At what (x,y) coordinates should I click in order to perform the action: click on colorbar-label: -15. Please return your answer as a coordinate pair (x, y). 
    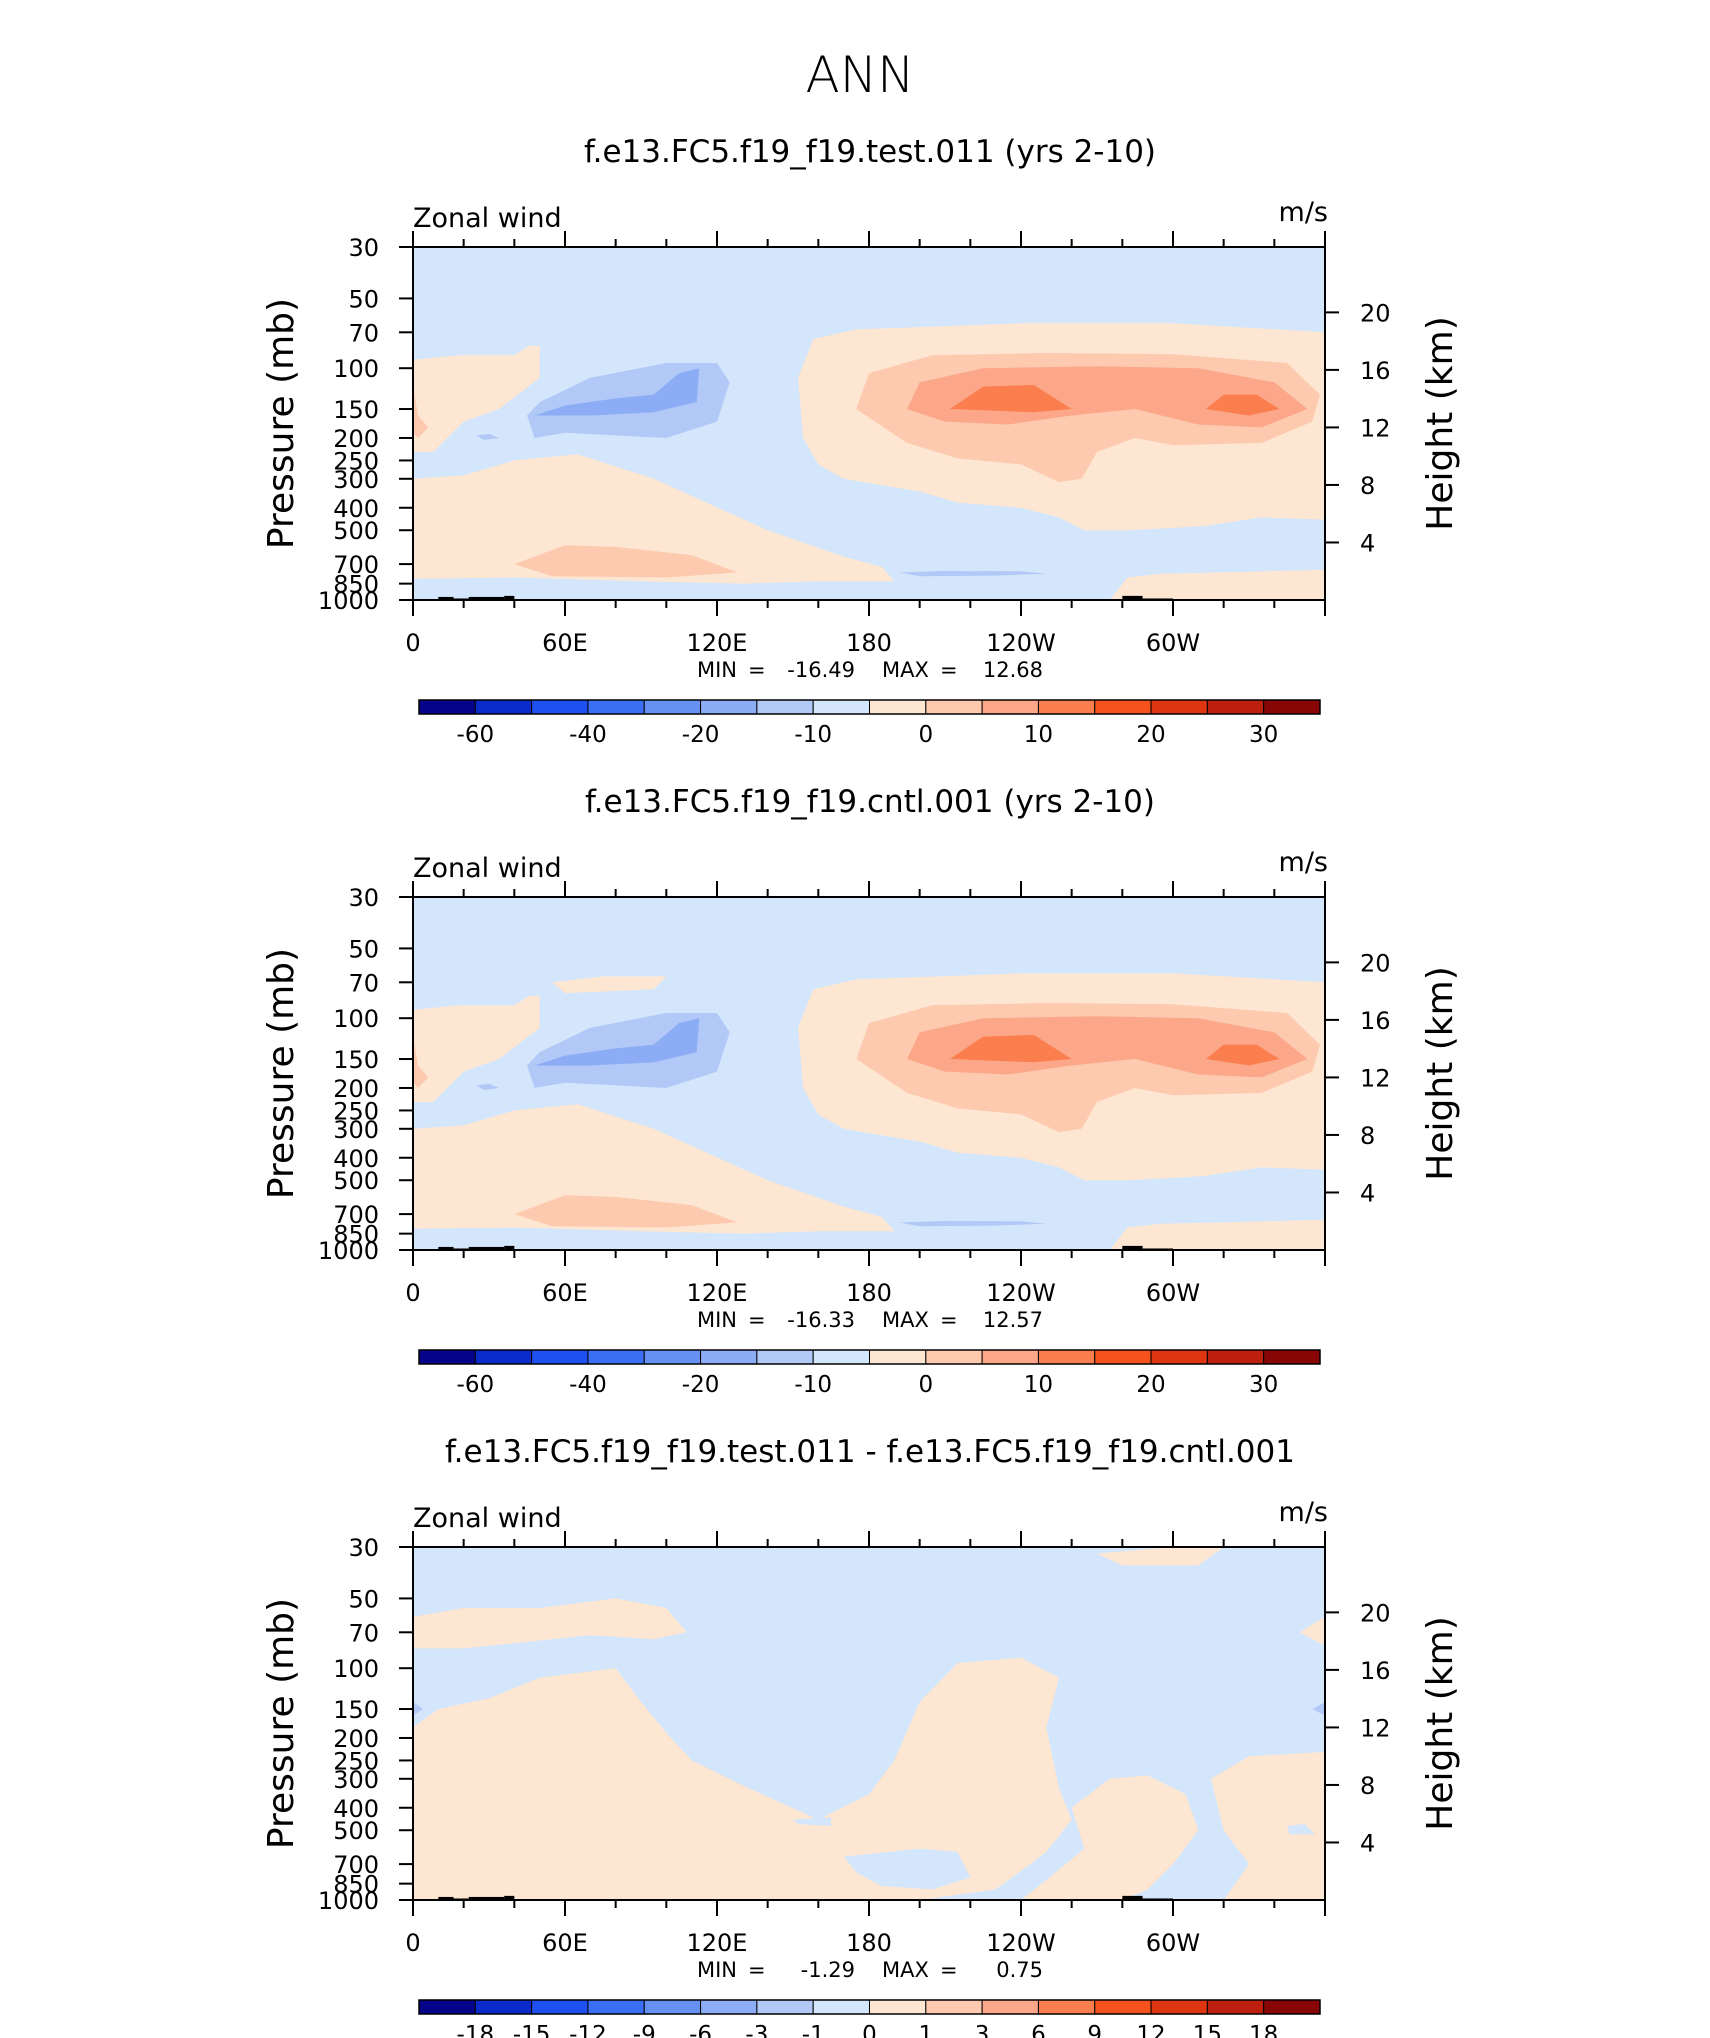
    Looking at the image, I should click on (532, 2030).